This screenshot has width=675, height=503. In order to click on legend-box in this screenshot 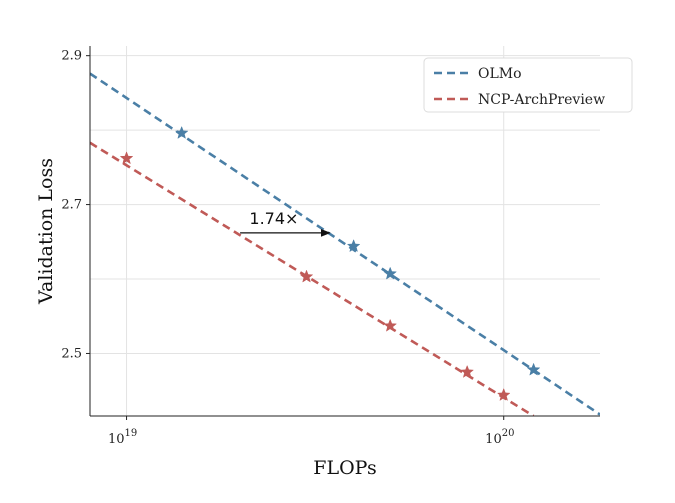, I will do `click(528, 85)`.